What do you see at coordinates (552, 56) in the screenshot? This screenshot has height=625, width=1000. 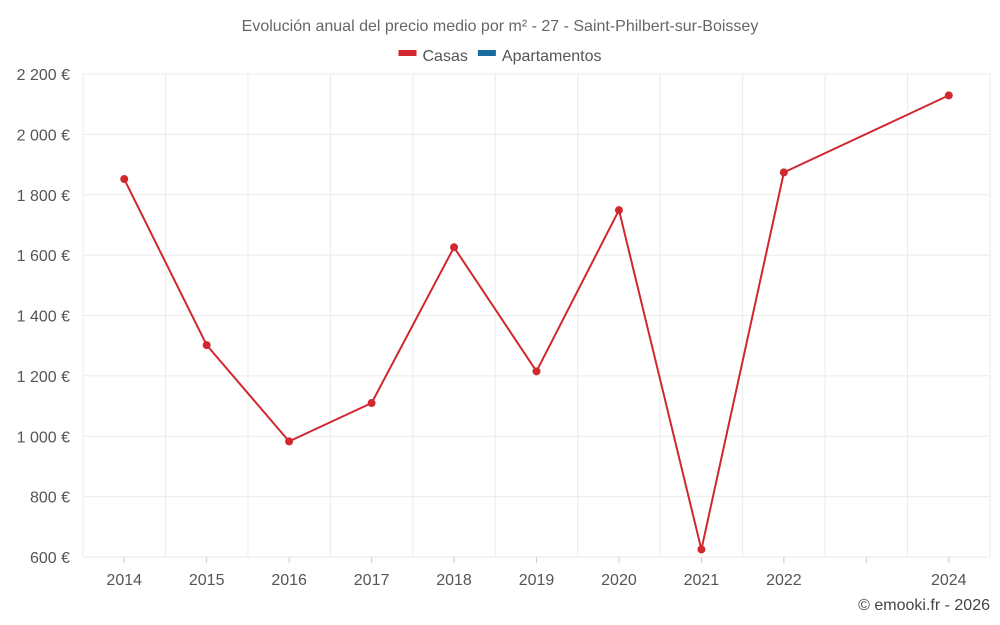 I see `legend-label: Apartamentos` at bounding box center [552, 56].